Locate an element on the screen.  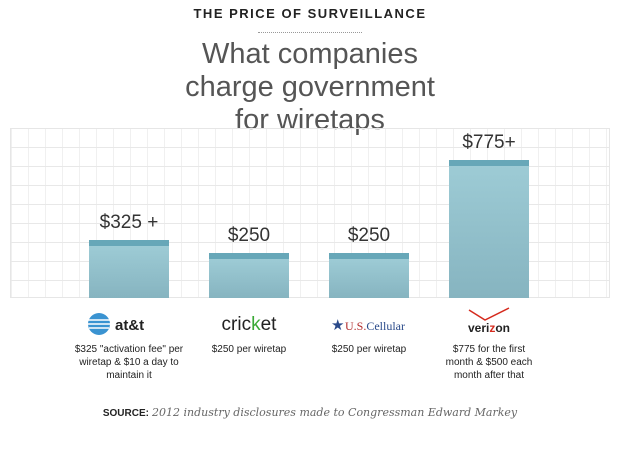
uscellular-logo: ★ U.S.Cellular is located at coordinates (369, 324).